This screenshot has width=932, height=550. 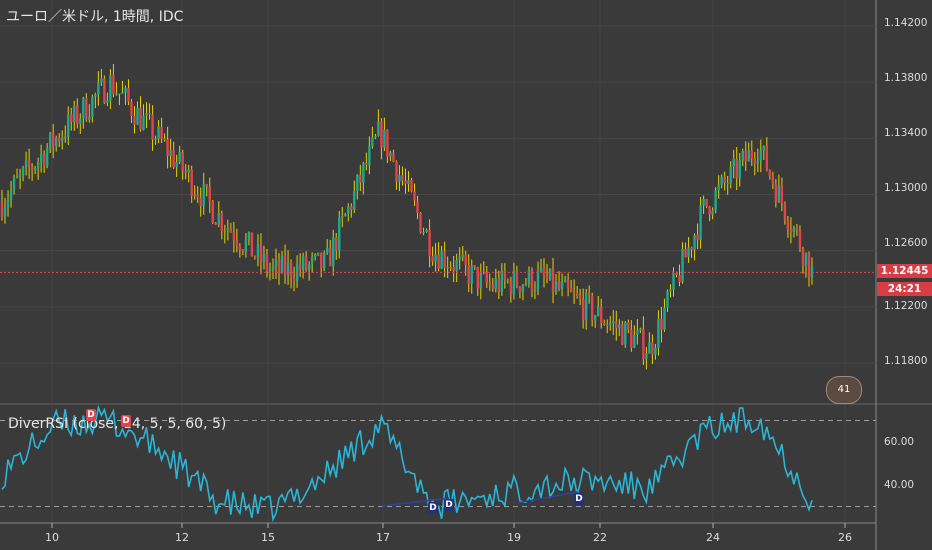 What do you see at coordinates (600, 537) in the screenshot?
I see `time-tick: 22` at bounding box center [600, 537].